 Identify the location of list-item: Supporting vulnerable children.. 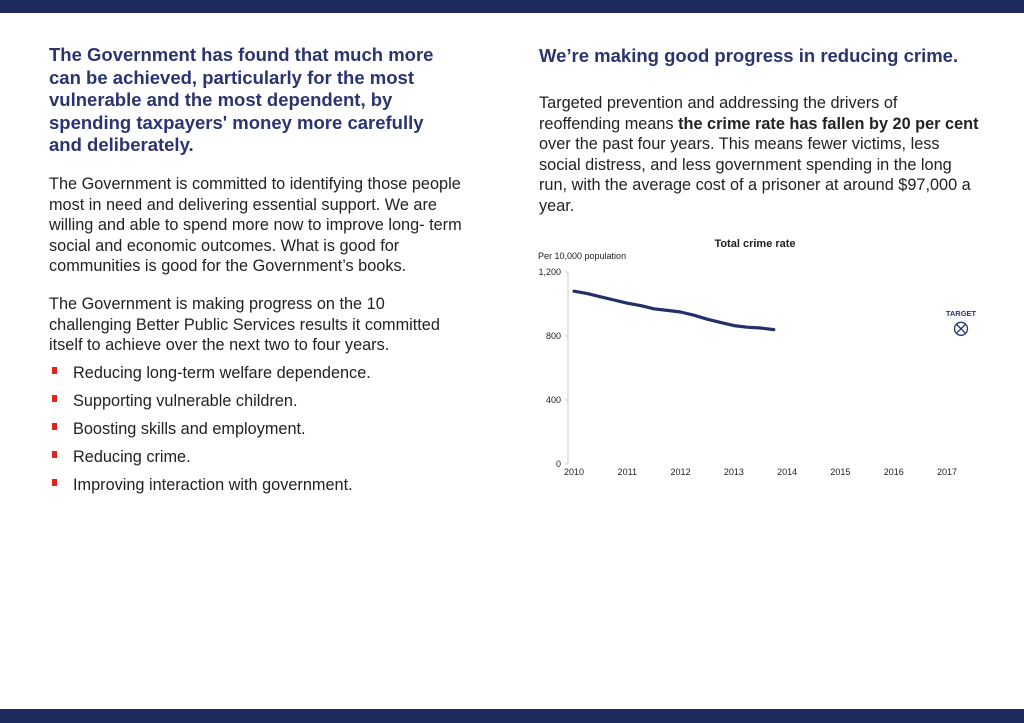
(269, 405).